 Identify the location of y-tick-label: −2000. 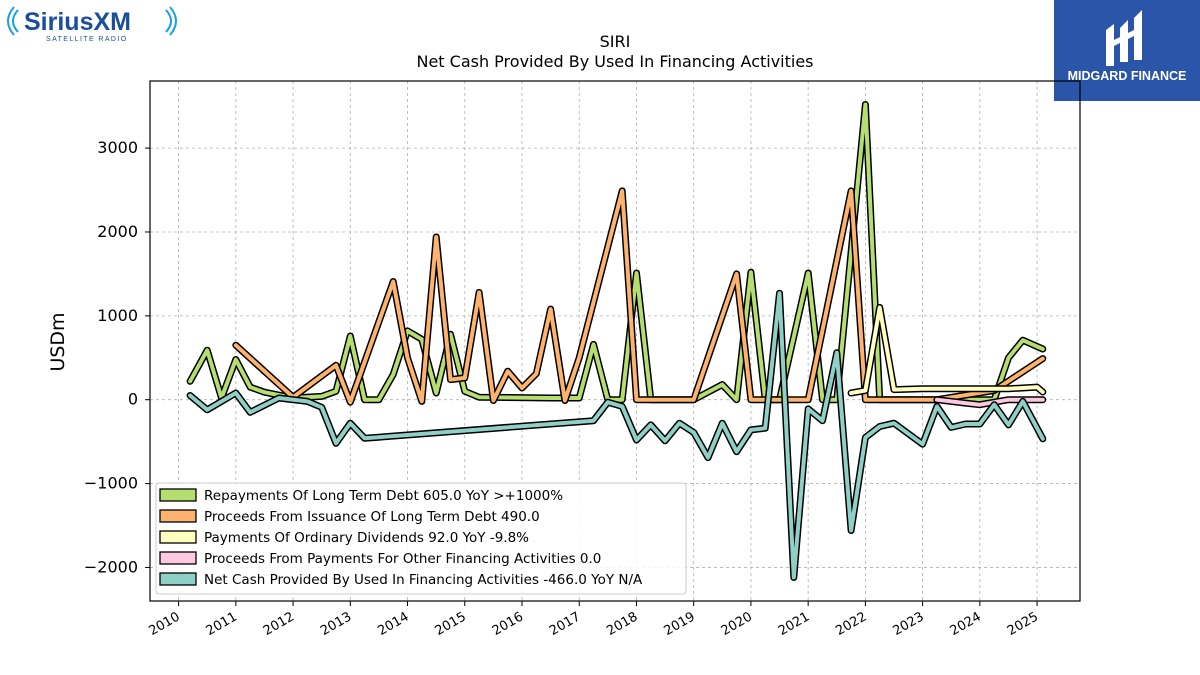
(111, 566).